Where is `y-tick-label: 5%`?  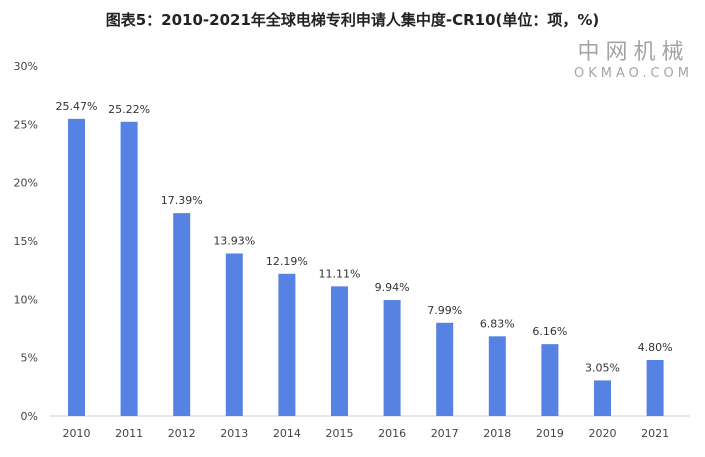
y-tick-label: 5% is located at coordinates (29, 358).